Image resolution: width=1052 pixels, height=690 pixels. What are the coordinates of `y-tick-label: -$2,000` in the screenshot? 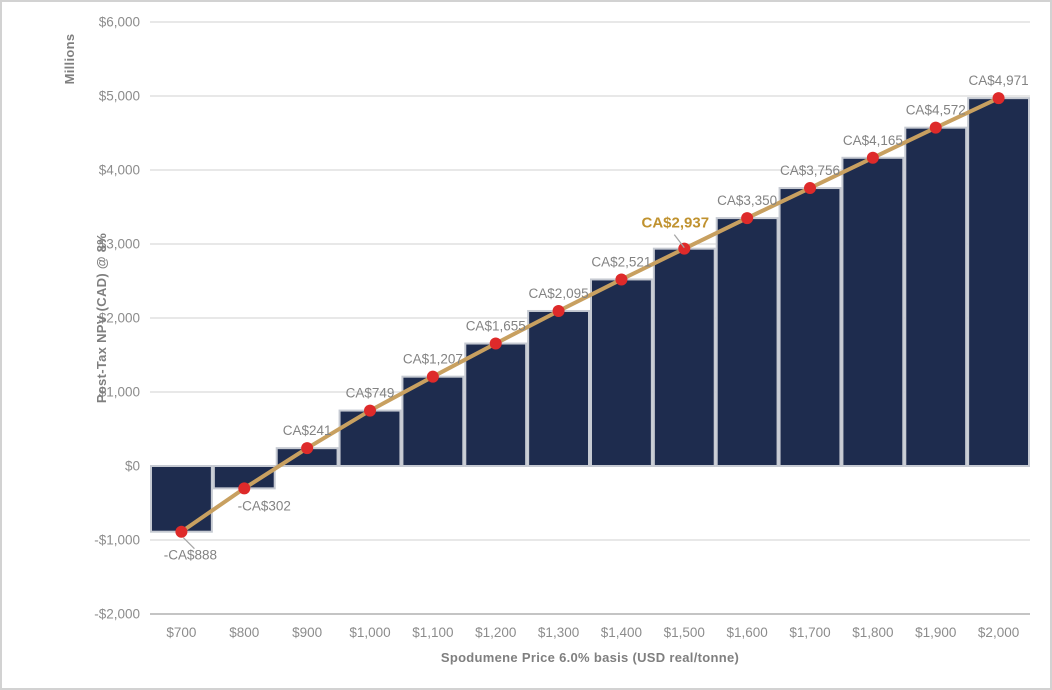 It's located at (117, 614).